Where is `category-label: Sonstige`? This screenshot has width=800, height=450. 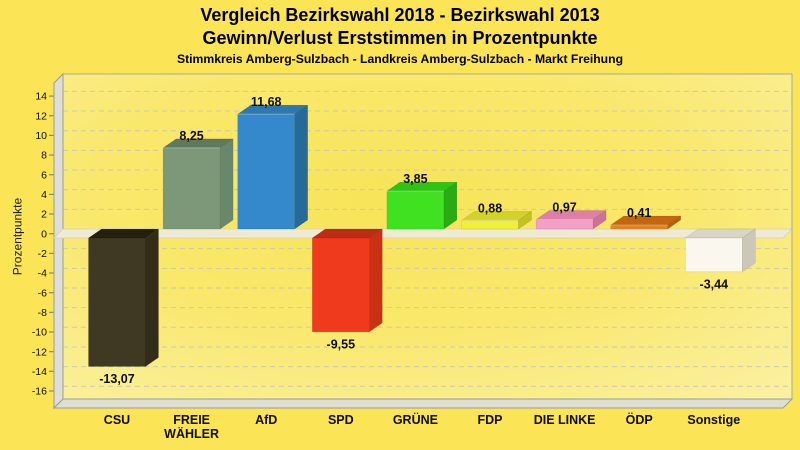 category-label: Sonstige is located at coordinates (713, 420).